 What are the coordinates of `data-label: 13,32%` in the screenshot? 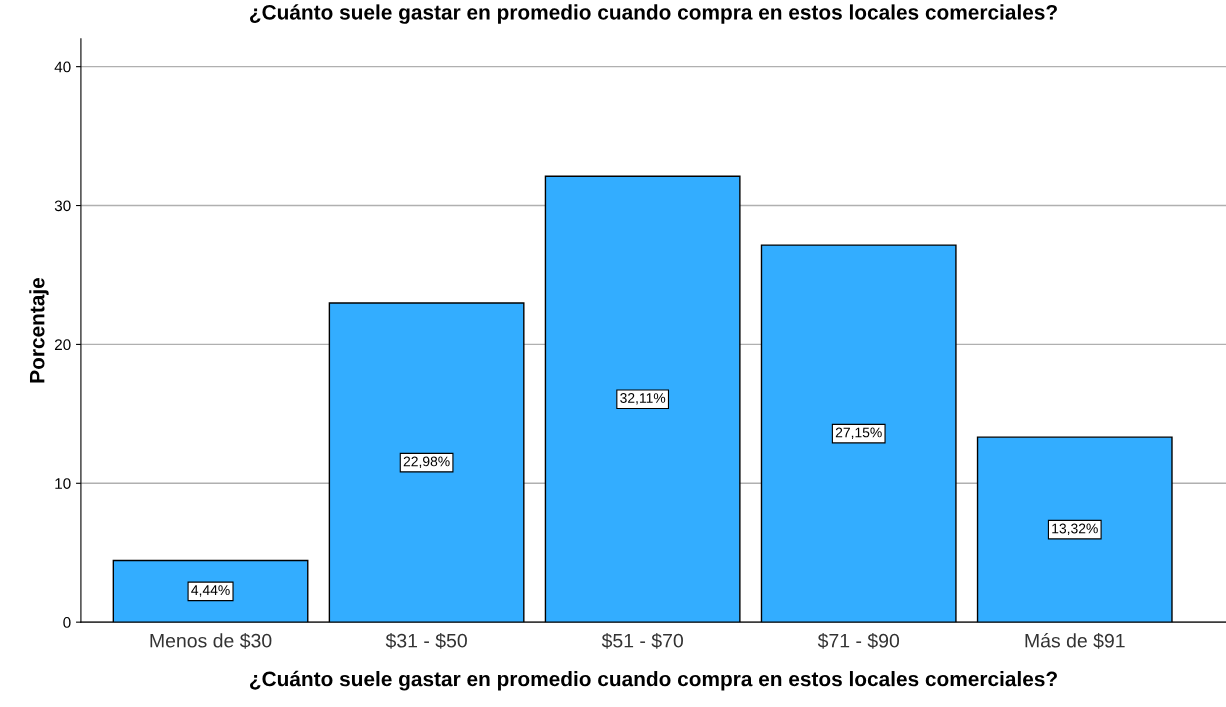 It's located at (1075, 529).